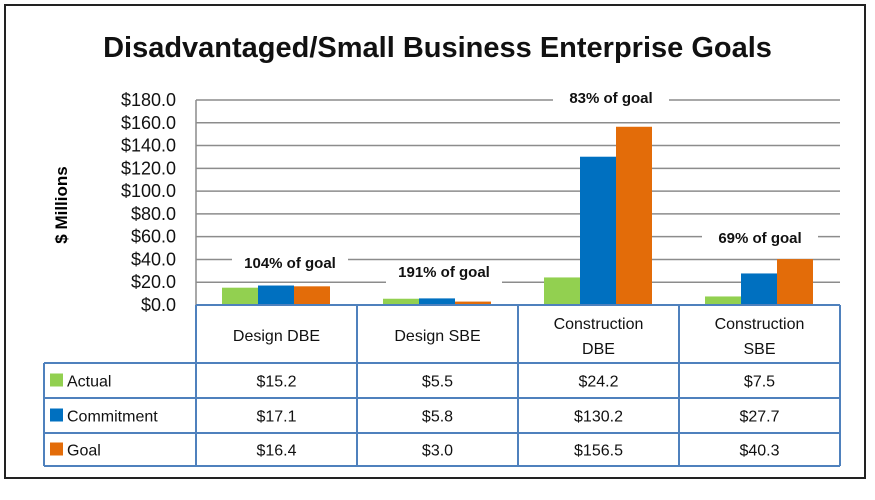  I want to click on y-tick-label: $160.0, so click(148, 123).